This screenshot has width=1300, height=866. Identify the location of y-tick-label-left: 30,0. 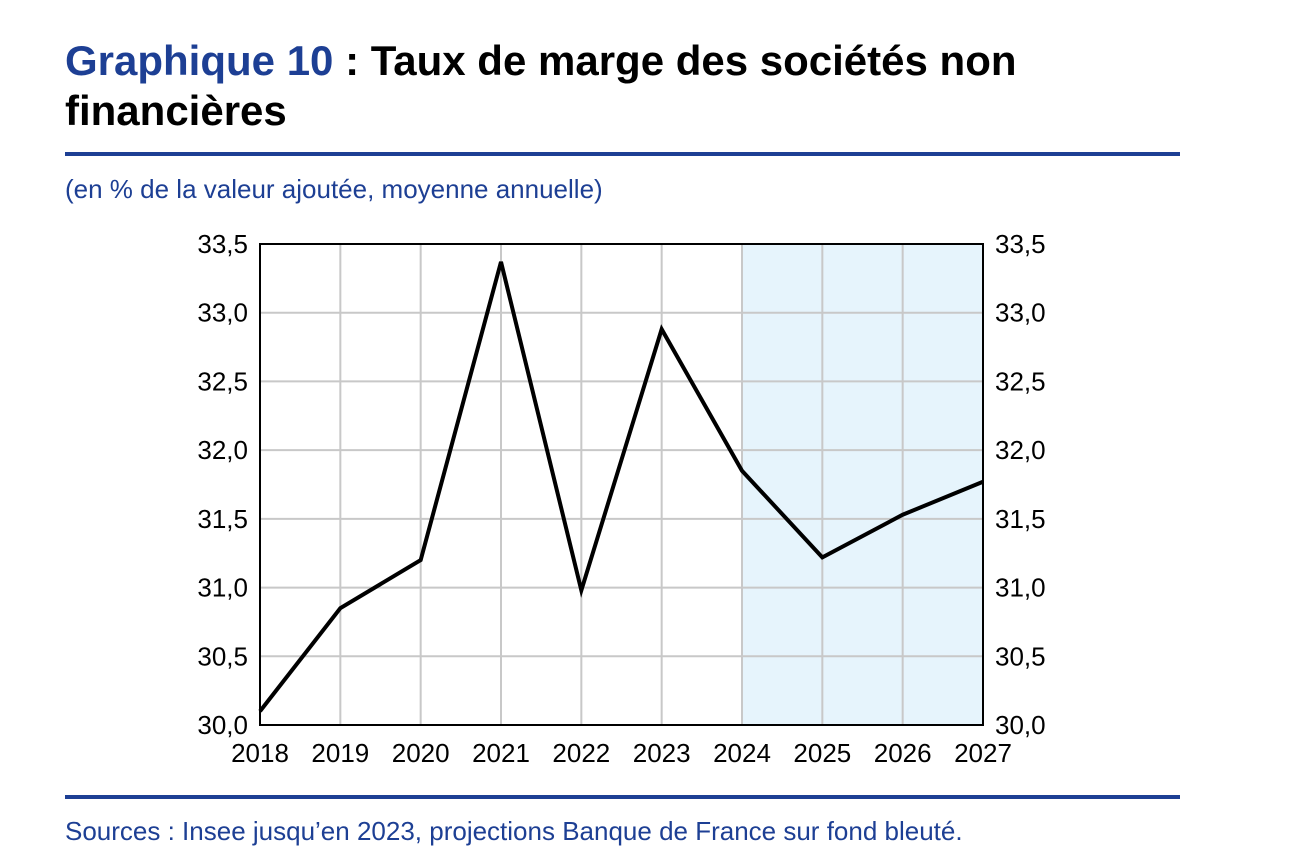
(222, 725).